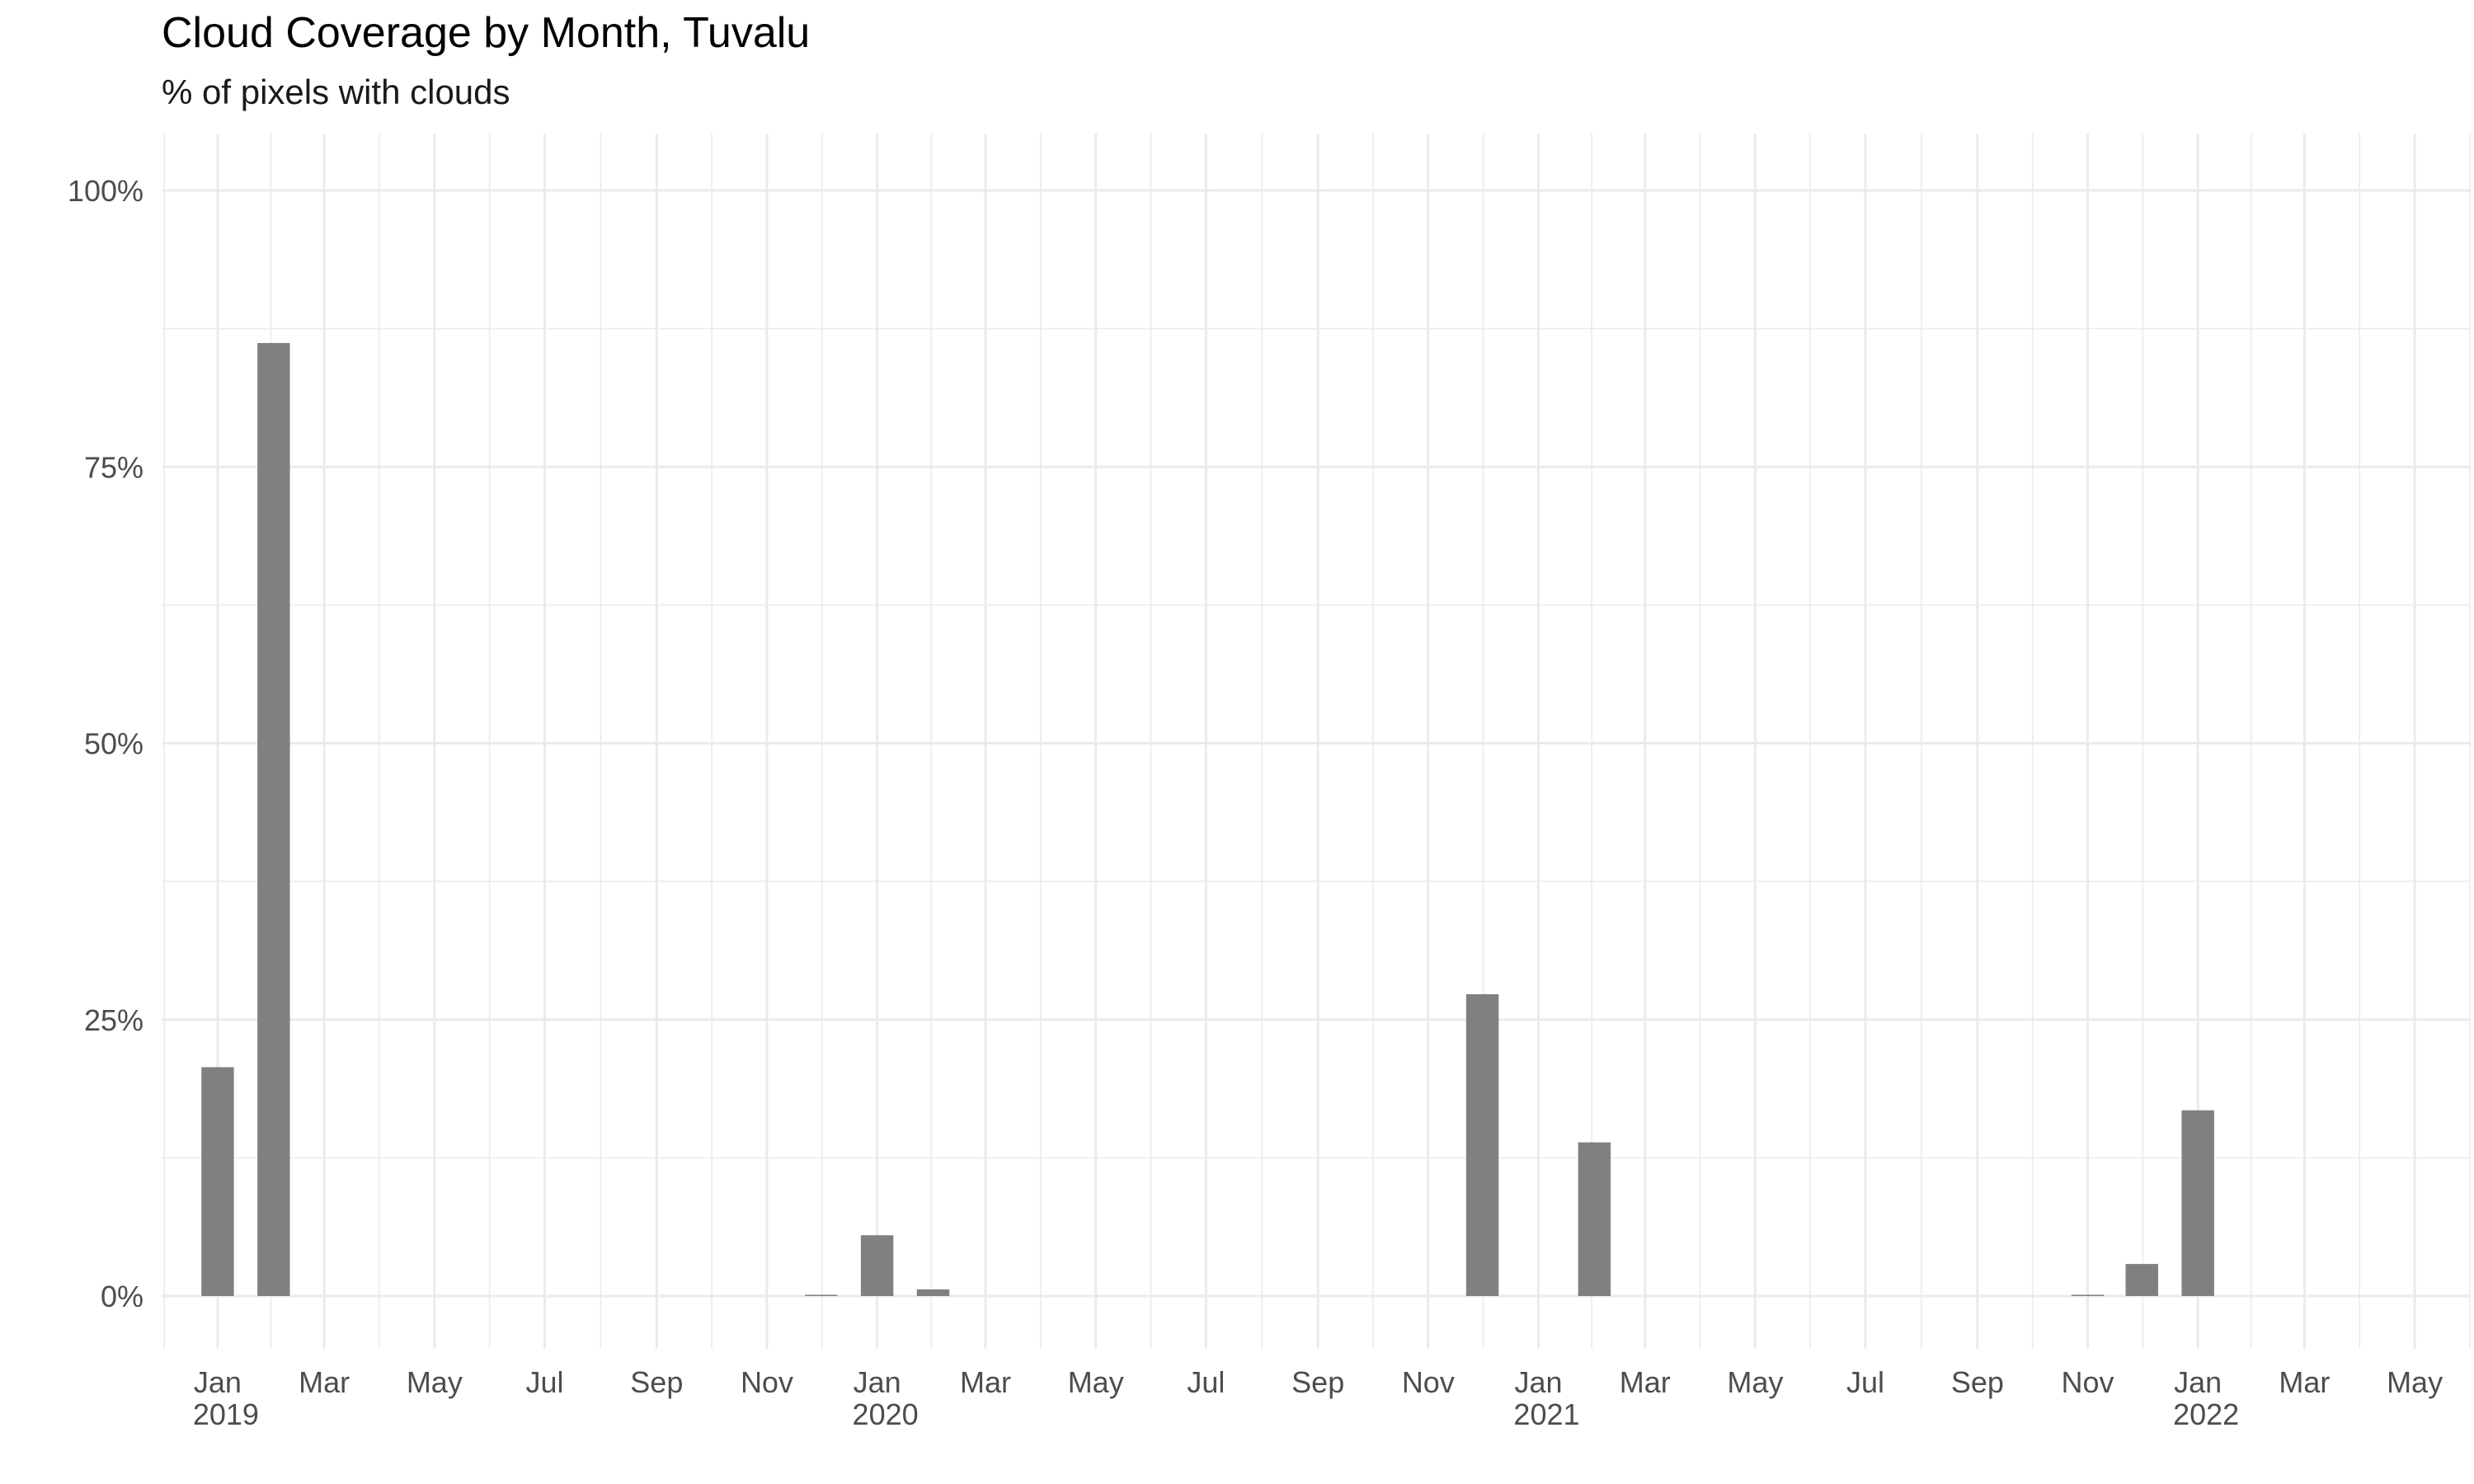 This screenshot has width=2474, height=1484. I want to click on chart-subtitle: % of pixels with clouds, so click(336, 92).